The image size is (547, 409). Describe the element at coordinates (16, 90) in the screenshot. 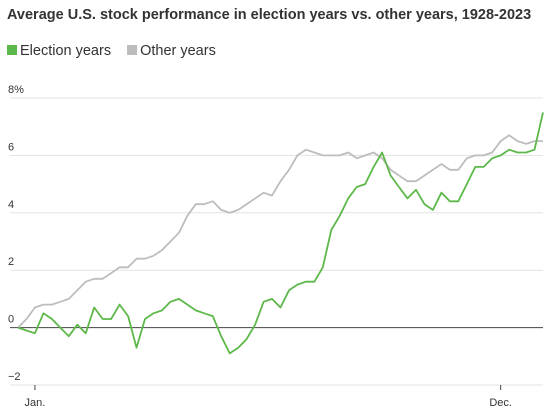

I see `y-tick-label: 8%` at that location.